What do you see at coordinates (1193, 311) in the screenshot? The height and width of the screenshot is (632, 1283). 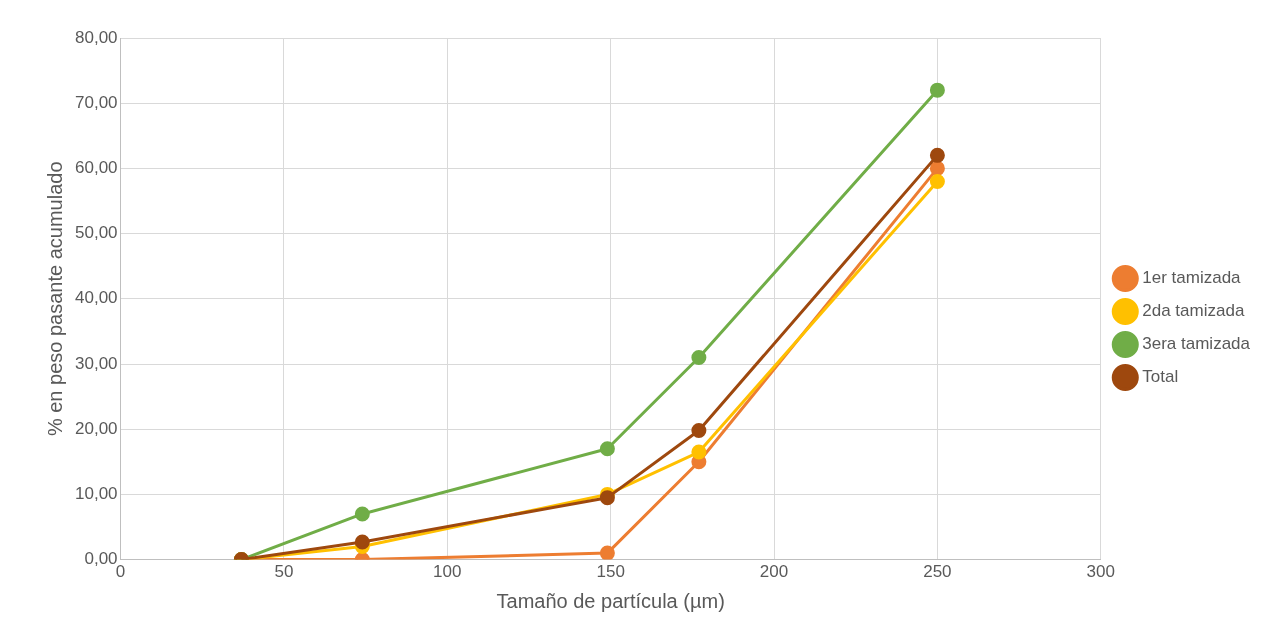 I see `legend-label: 2da tamizada` at bounding box center [1193, 311].